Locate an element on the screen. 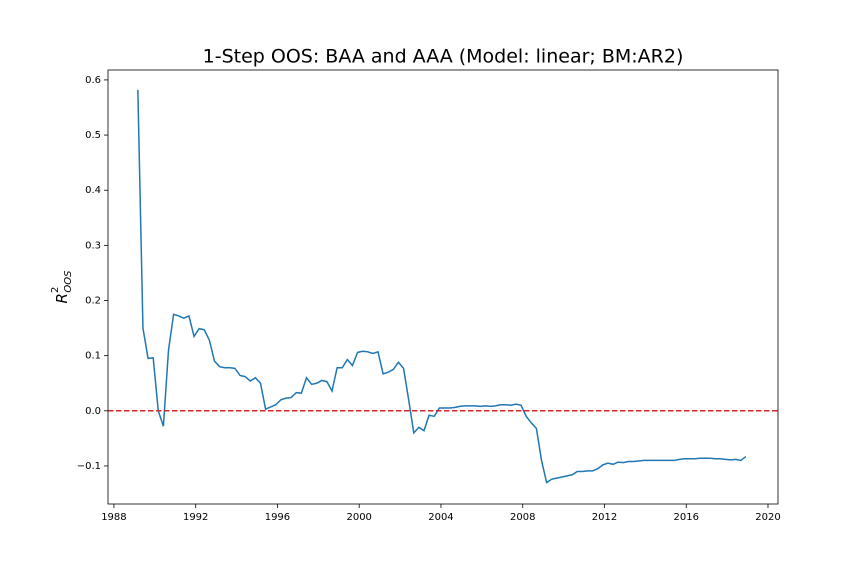 The height and width of the screenshot is (576, 864). x-tick-label: 2004 is located at coordinates (440, 517).